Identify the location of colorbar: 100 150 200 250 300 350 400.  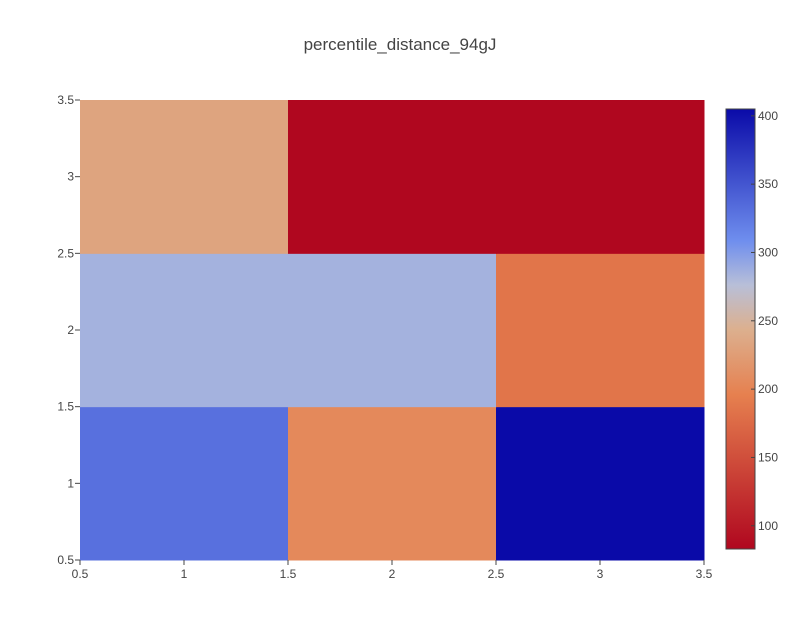
(751, 329).